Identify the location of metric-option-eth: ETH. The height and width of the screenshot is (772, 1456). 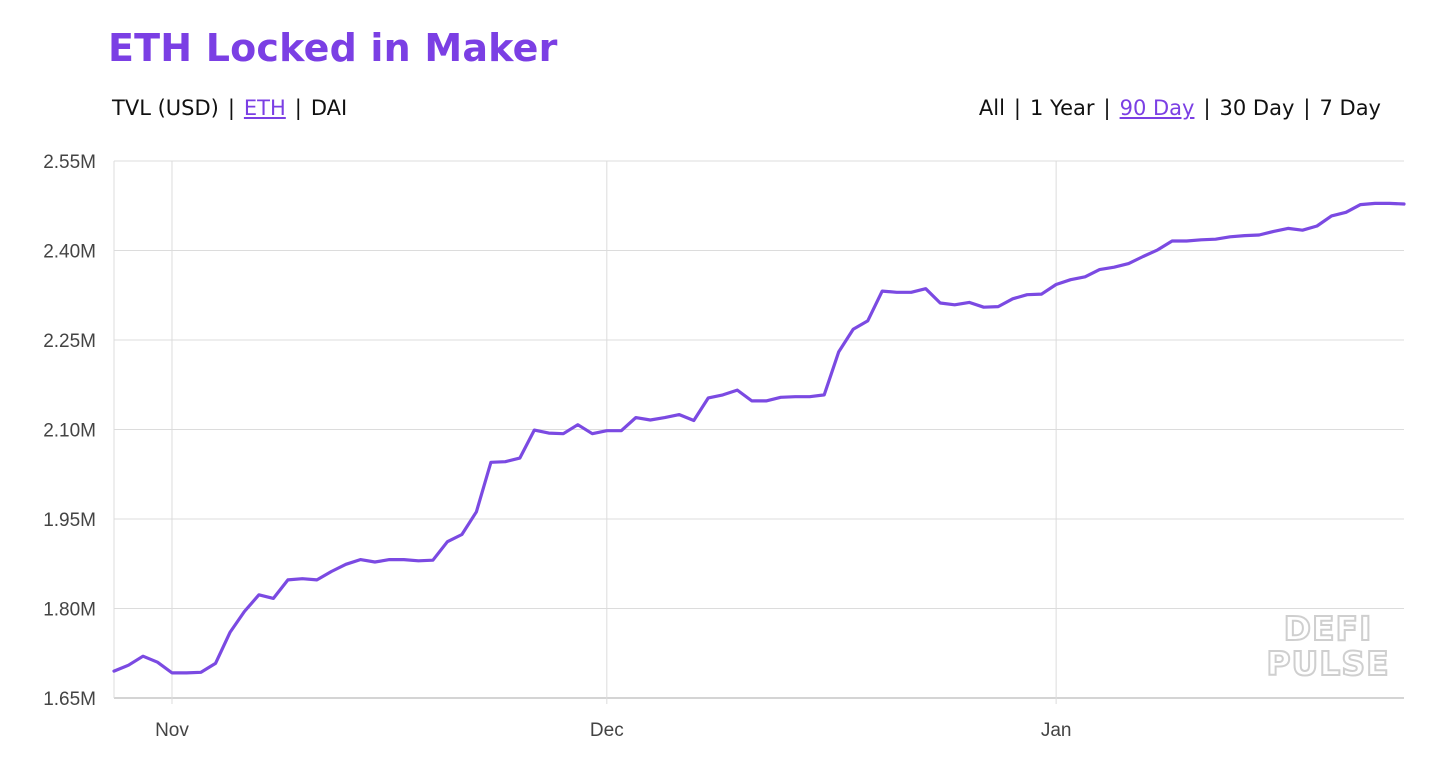
(264, 108).